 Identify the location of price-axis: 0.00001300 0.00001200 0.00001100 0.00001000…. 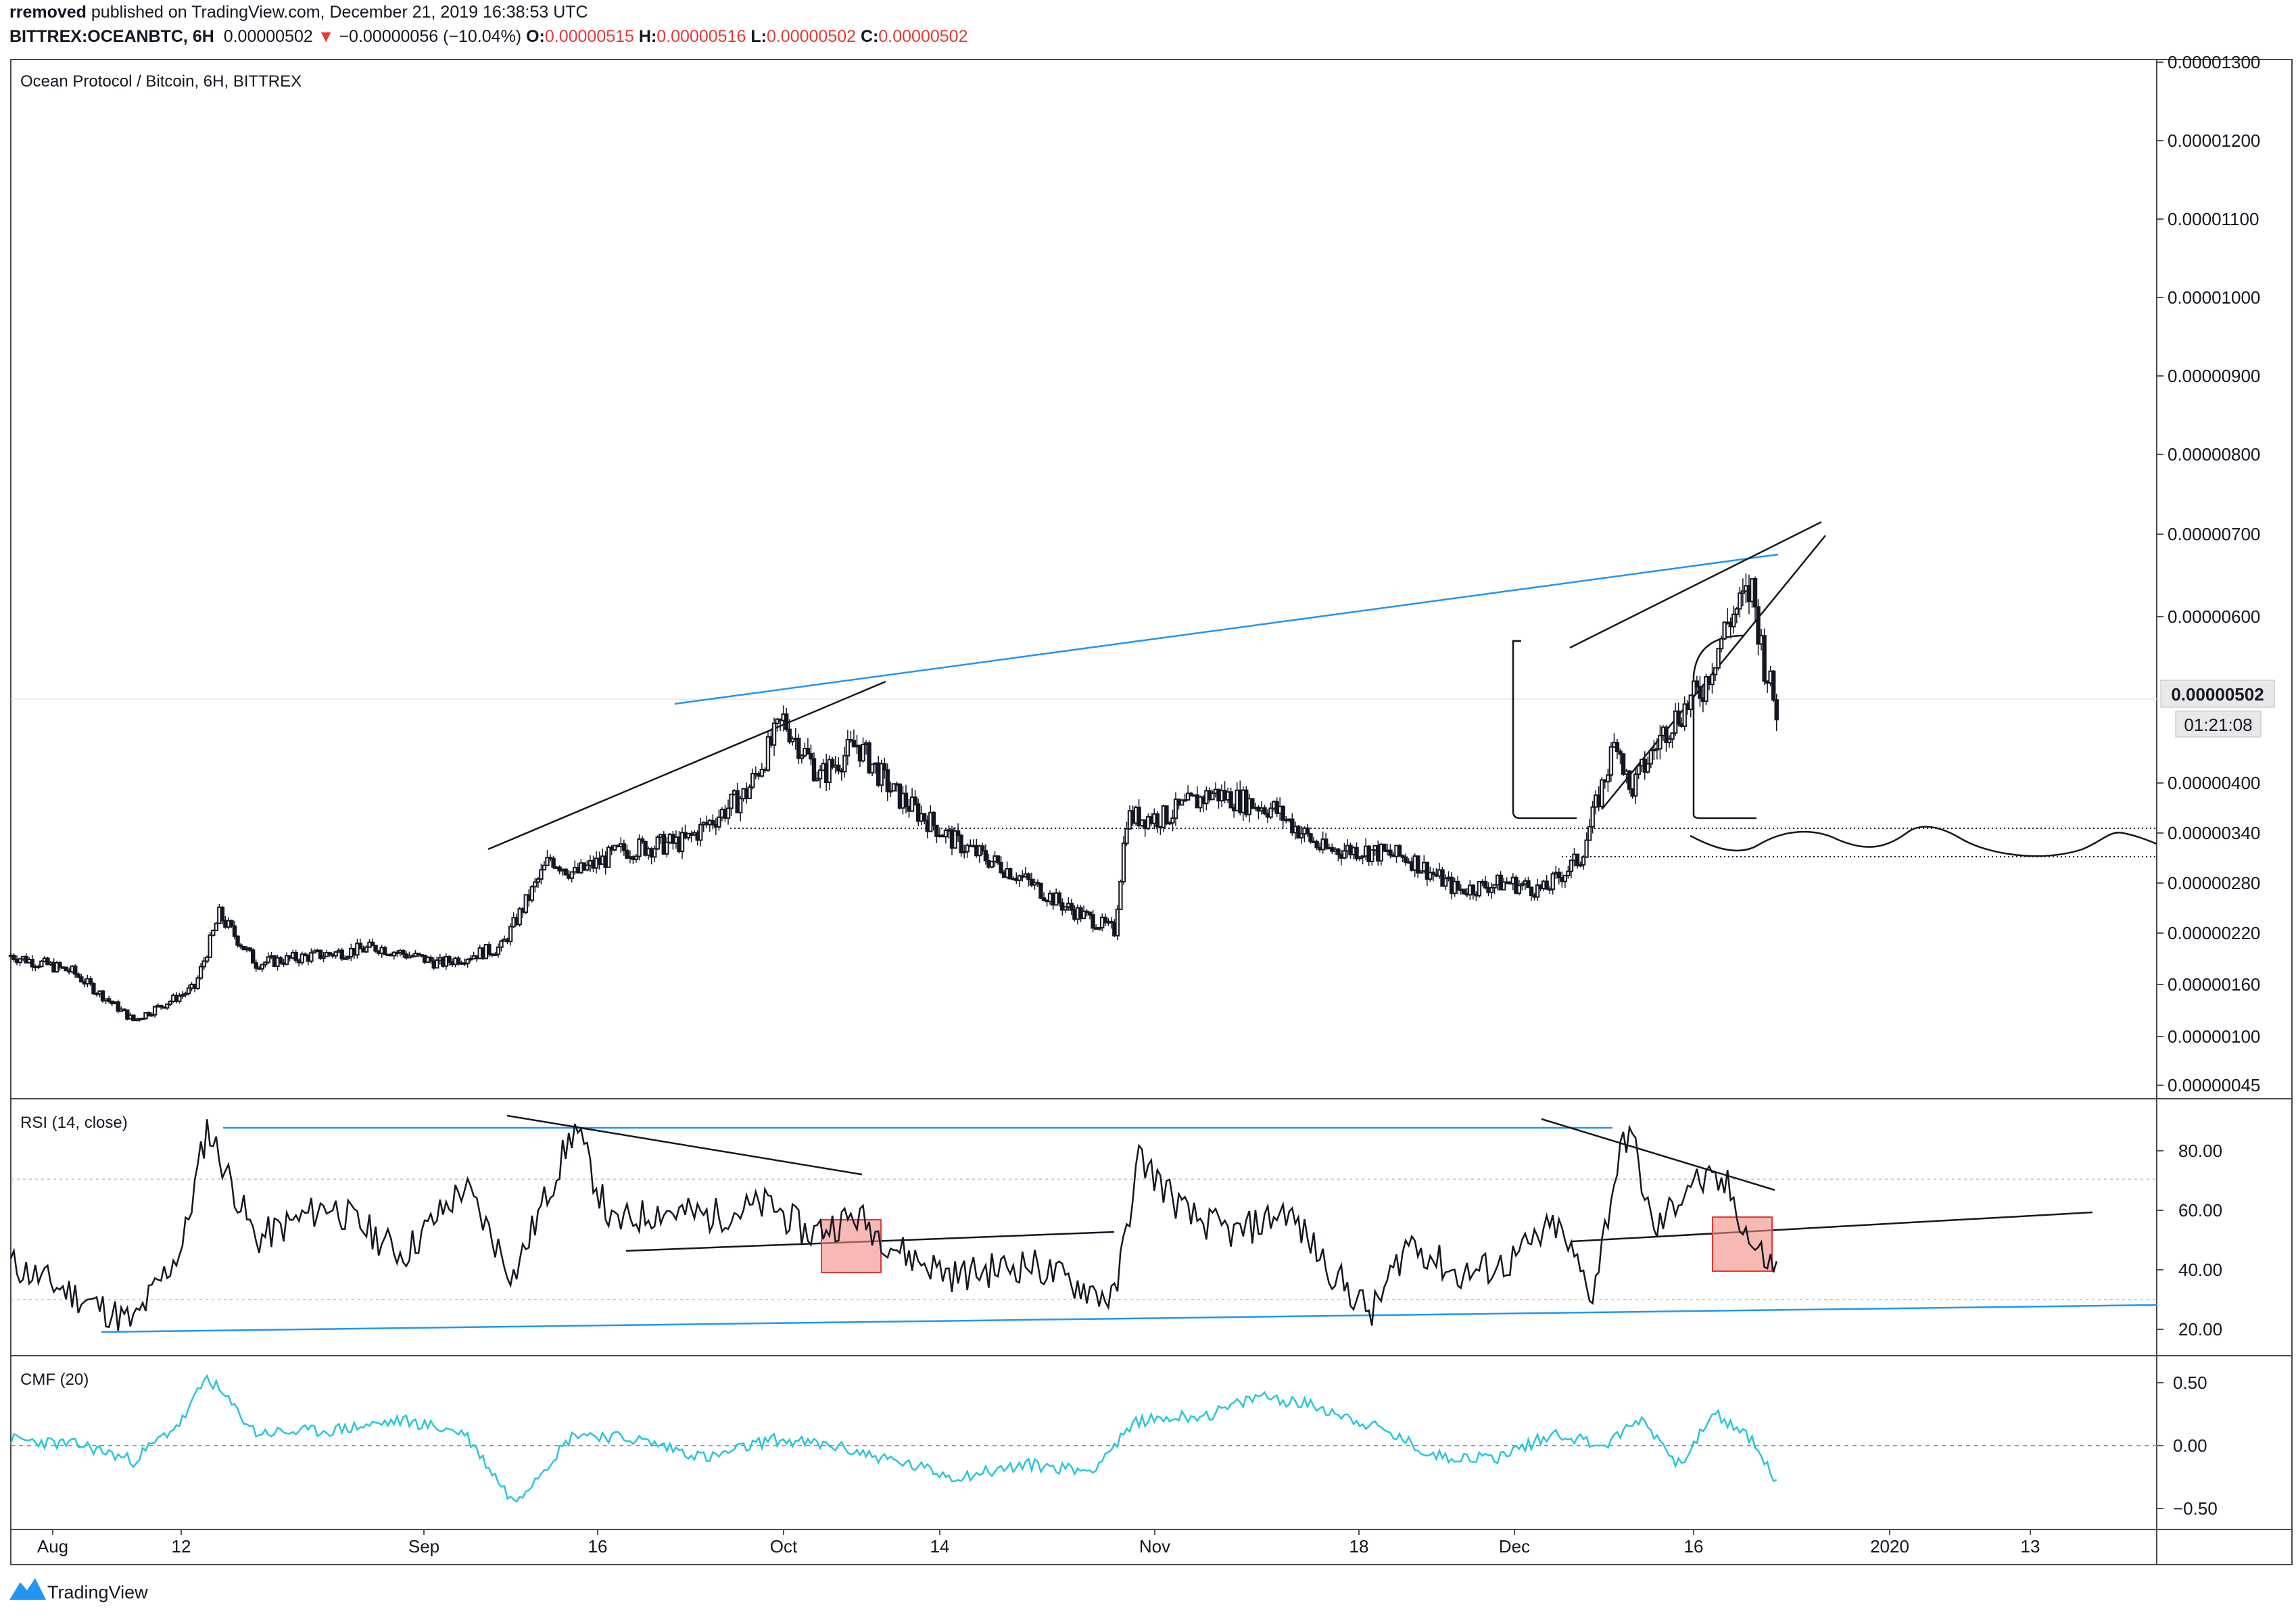
(2208, 573).